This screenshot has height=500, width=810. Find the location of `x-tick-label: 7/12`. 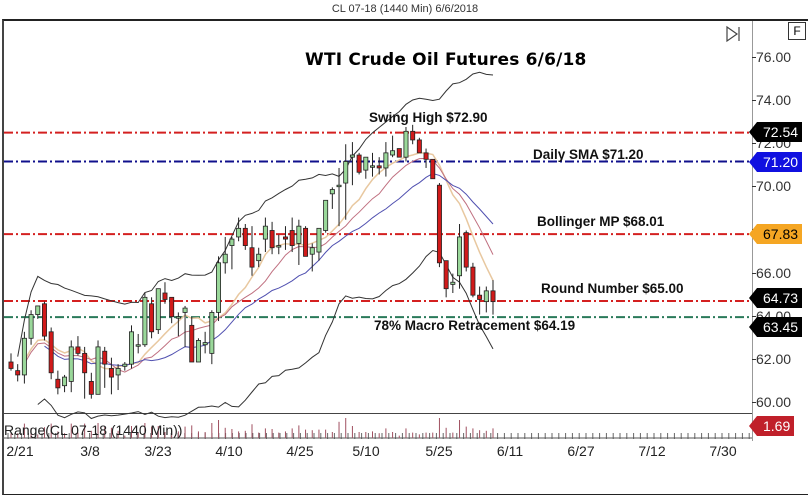

x-tick-label: 7/12 is located at coordinates (652, 451).